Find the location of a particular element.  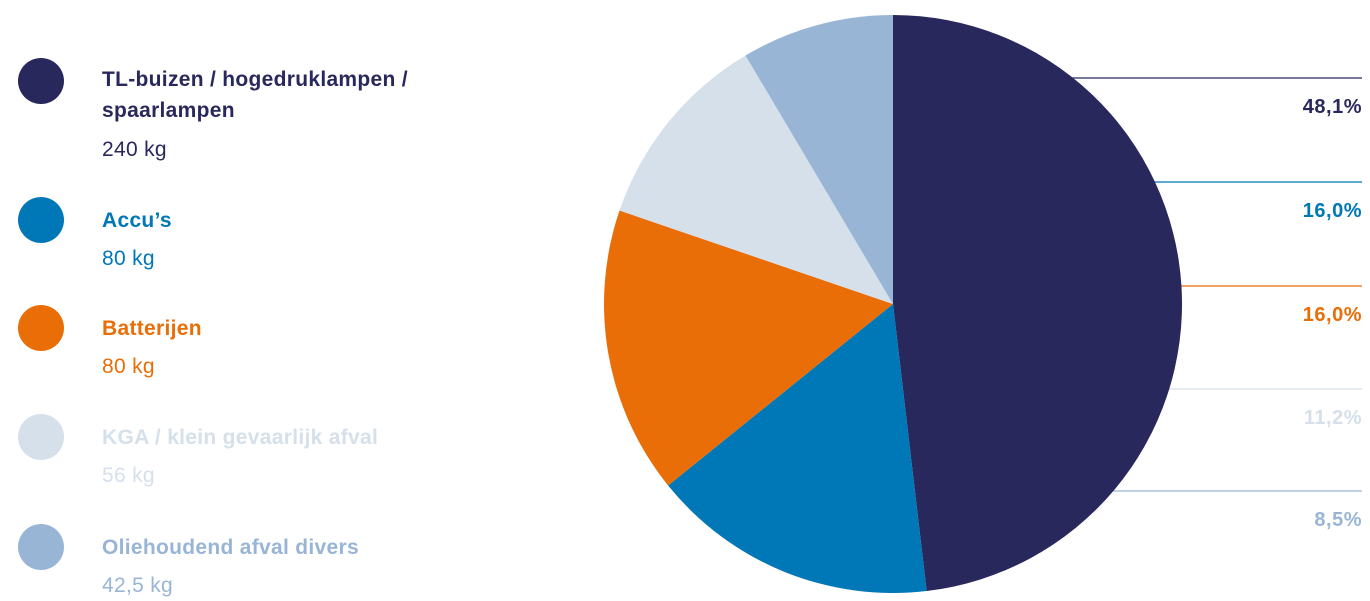

legend-label: Accu’s is located at coordinates (137, 220).